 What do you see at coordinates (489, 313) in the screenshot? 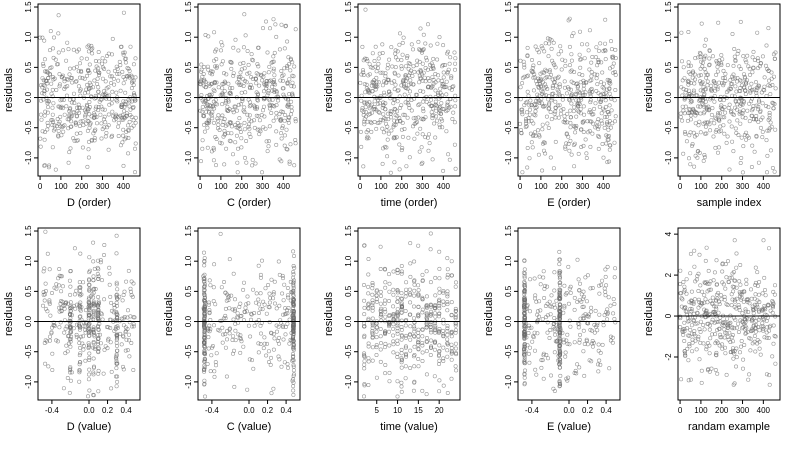
I see `y-axis-label: residuals` at bounding box center [489, 313].